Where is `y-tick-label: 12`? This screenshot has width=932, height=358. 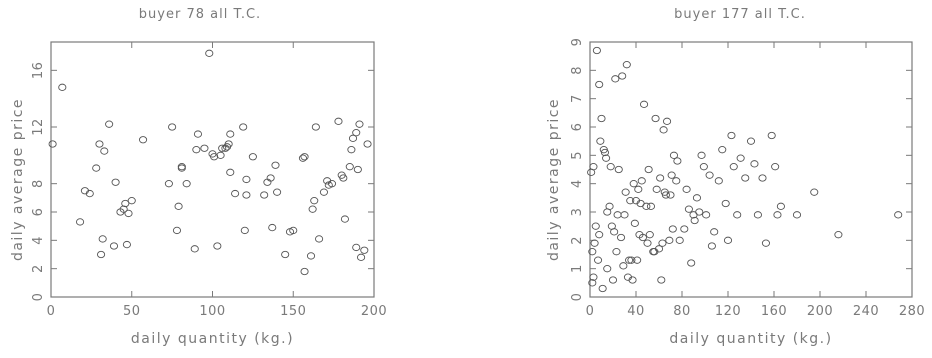
y-tick-label: 12 is located at coordinates (38, 127).